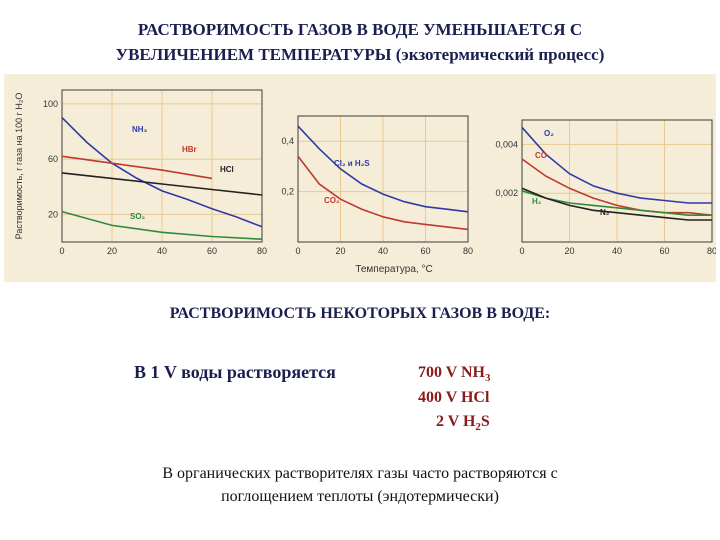 The image size is (720, 540). What do you see at coordinates (53, 159) in the screenshot?
I see `y-tick-label: 60` at bounding box center [53, 159].